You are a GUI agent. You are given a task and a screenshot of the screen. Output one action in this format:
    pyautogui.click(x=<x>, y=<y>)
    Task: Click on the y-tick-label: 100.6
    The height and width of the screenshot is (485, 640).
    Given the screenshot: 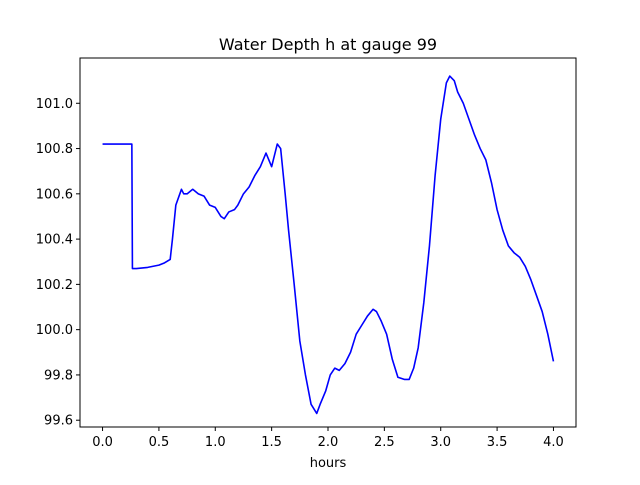 What is the action you would take?
    pyautogui.click(x=54, y=194)
    